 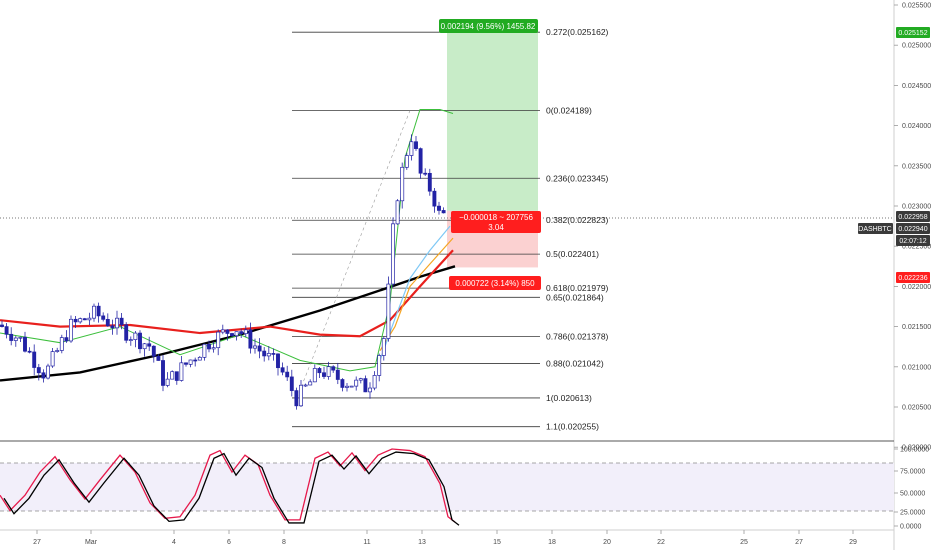 What do you see at coordinates (916, 6) in the screenshot?
I see `price-tick-label: 0.025500` at bounding box center [916, 6].